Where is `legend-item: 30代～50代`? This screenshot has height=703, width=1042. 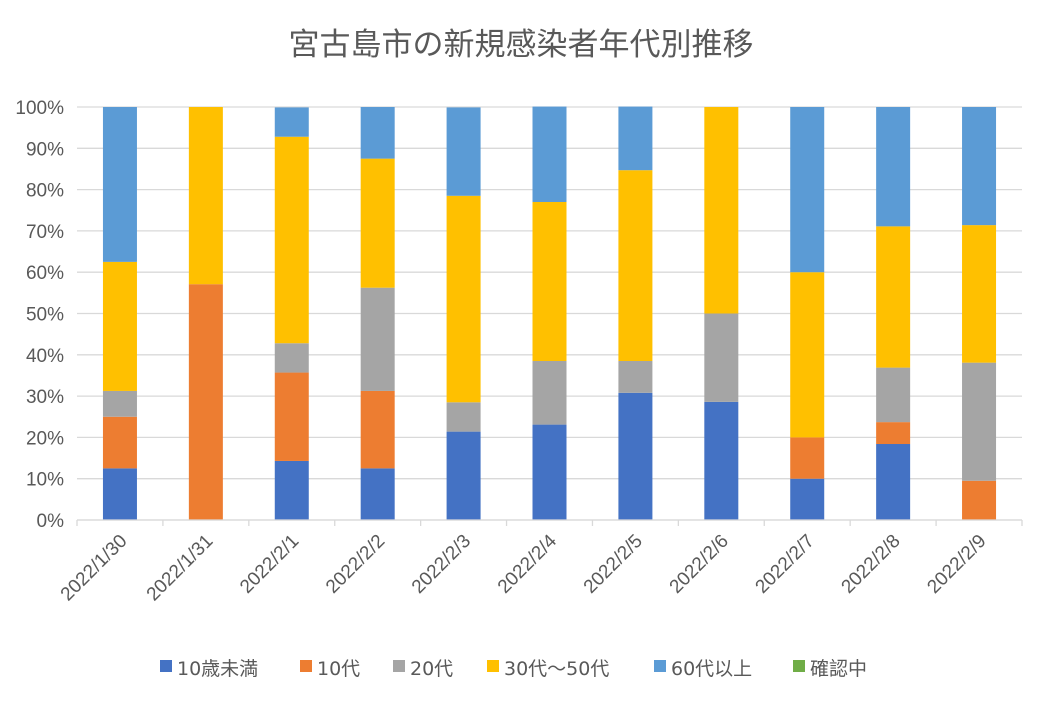
legend-item: 30代～50代 is located at coordinates (548, 669).